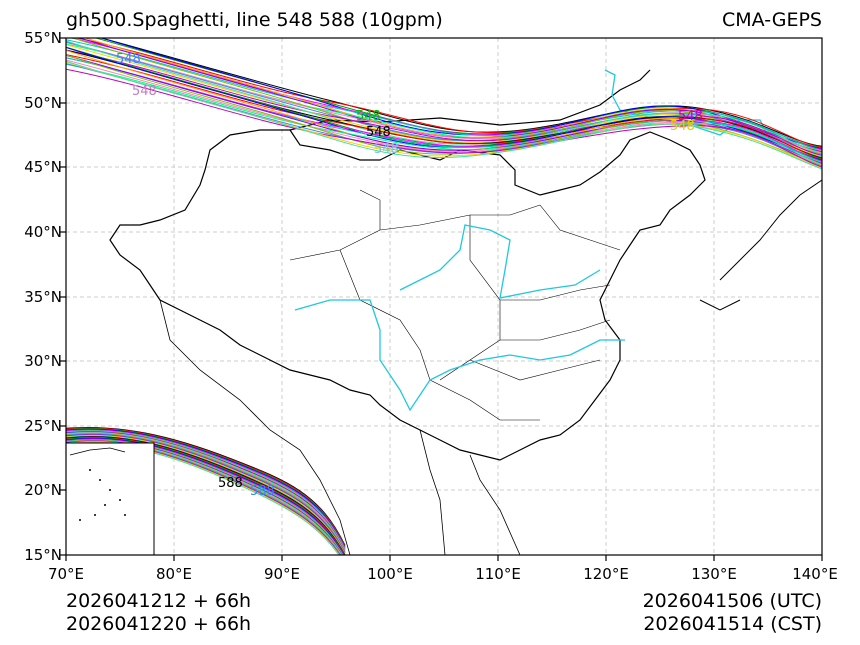 Image resolution: width=860 pixels, height=645 pixels. What do you see at coordinates (159, 624) in the screenshot?
I see `init-time-local: 2026041220 + 66h` at bounding box center [159, 624].